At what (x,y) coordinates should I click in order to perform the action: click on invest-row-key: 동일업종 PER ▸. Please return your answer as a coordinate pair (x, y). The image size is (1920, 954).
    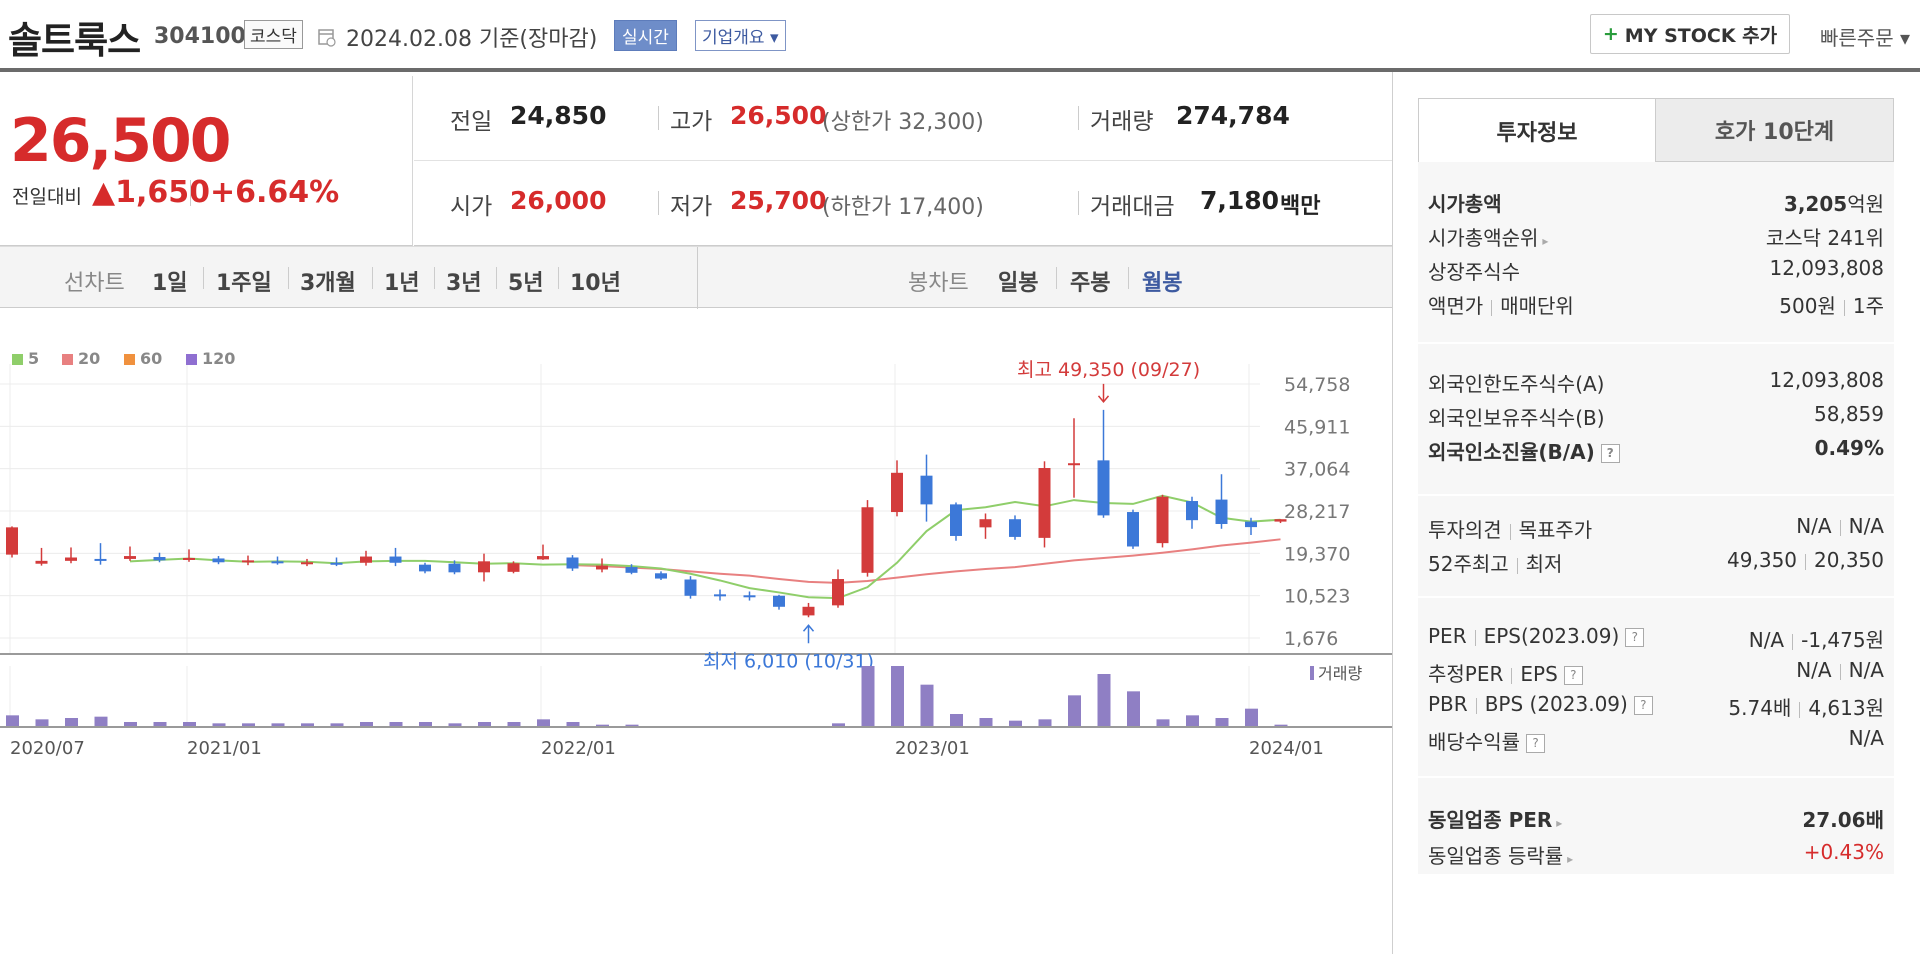
    Looking at the image, I should click on (1495, 818).